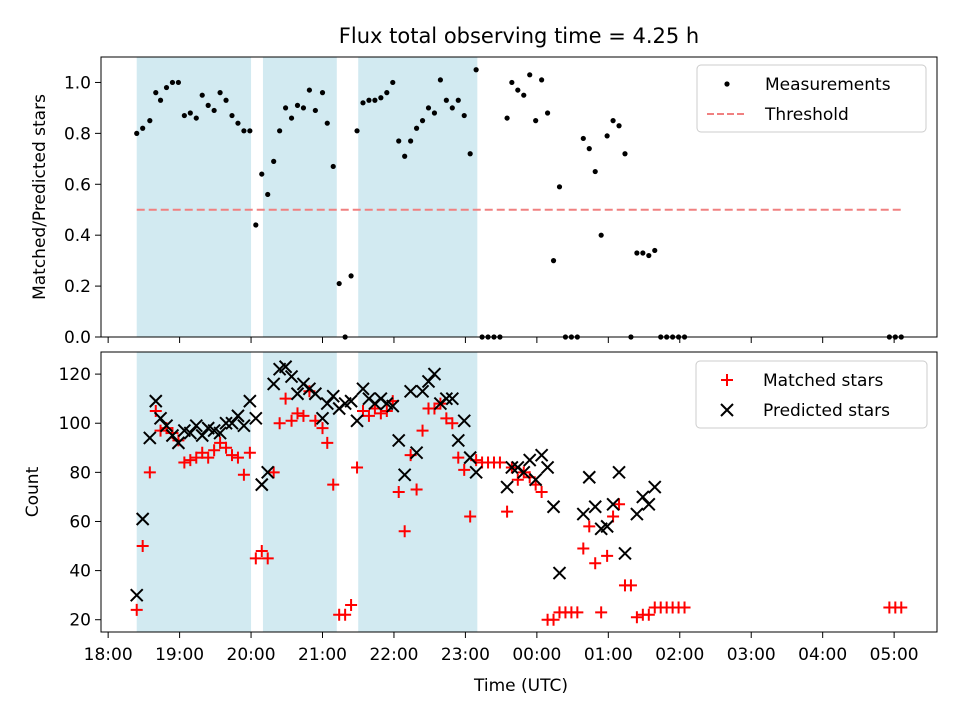 The width and height of the screenshot is (960, 720). I want to click on legend-matched-marker, so click(727, 380).